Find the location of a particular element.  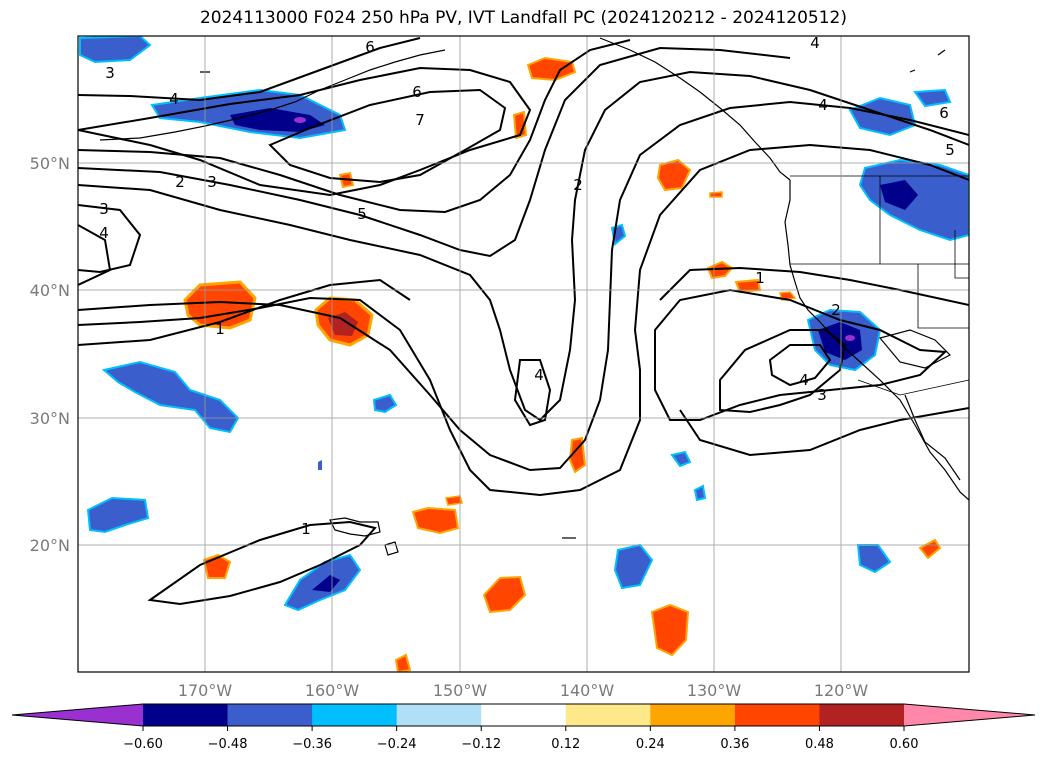

colorbar-tick-label: 0.36 is located at coordinates (734, 744).